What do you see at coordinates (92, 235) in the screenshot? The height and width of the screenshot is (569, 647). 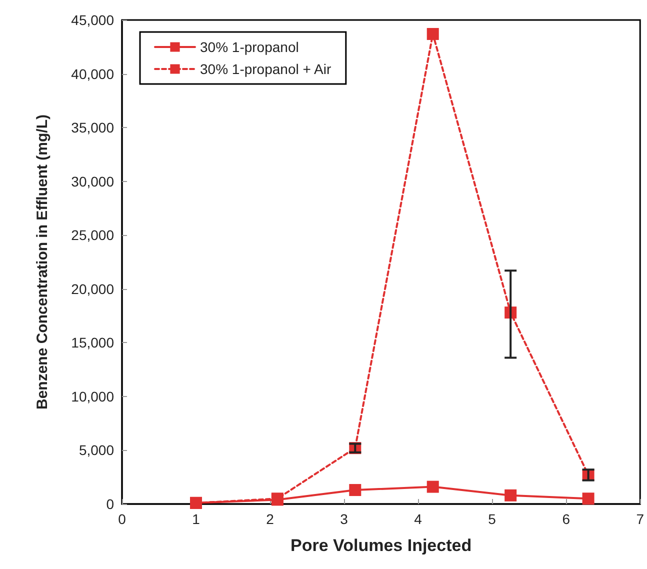 I see `y-tick-label: 25,000` at bounding box center [92, 235].